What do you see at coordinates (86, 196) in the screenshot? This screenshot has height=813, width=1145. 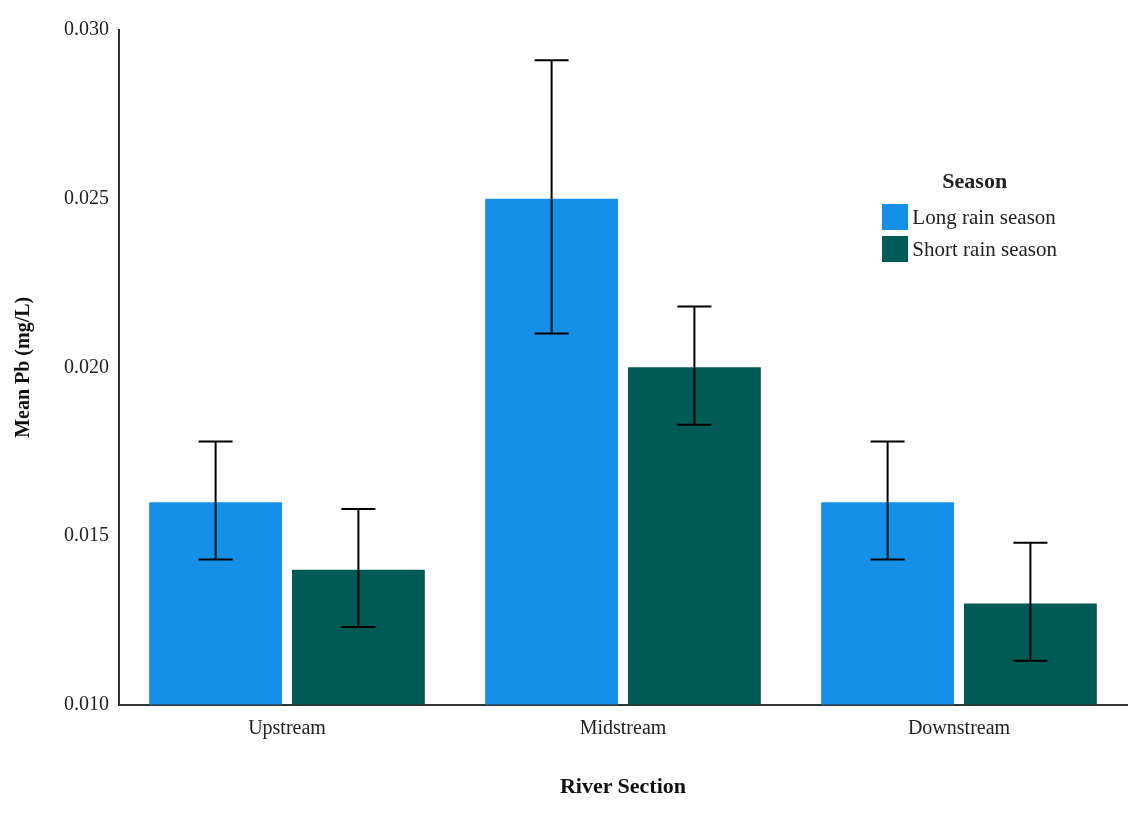 I see `y-tick-label: 0.025` at bounding box center [86, 196].